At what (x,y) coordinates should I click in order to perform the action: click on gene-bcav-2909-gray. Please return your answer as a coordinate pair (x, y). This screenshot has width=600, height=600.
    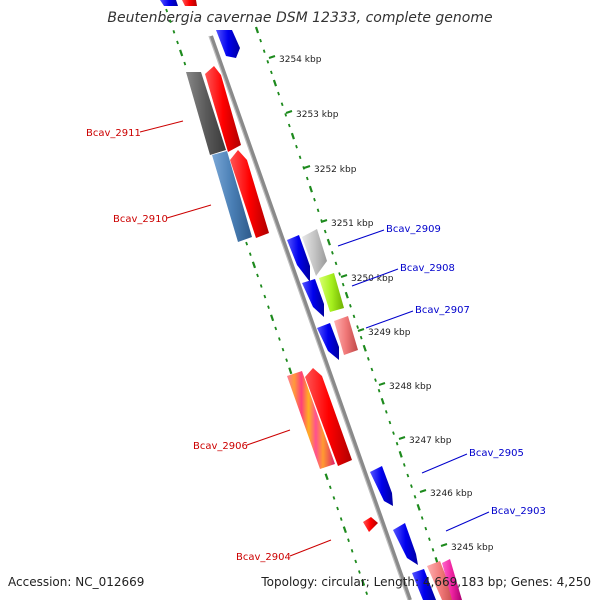
    Looking at the image, I should click on (314, 252).